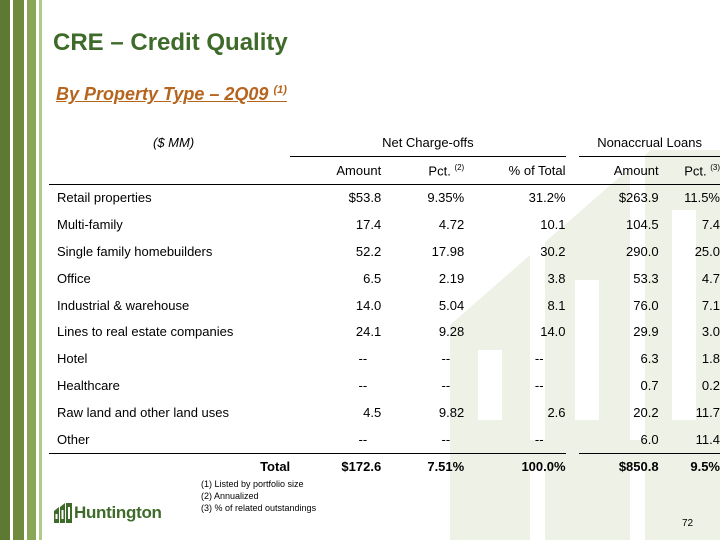  What do you see at coordinates (649, 386) in the screenshot?
I see `cell-na-amount: 0.7` at bounding box center [649, 386].